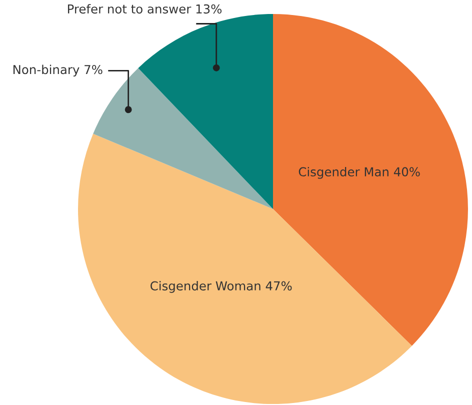 The image size is (472, 405). I want to click on slice-label: Prefer not to answer 13%, so click(145, 9).